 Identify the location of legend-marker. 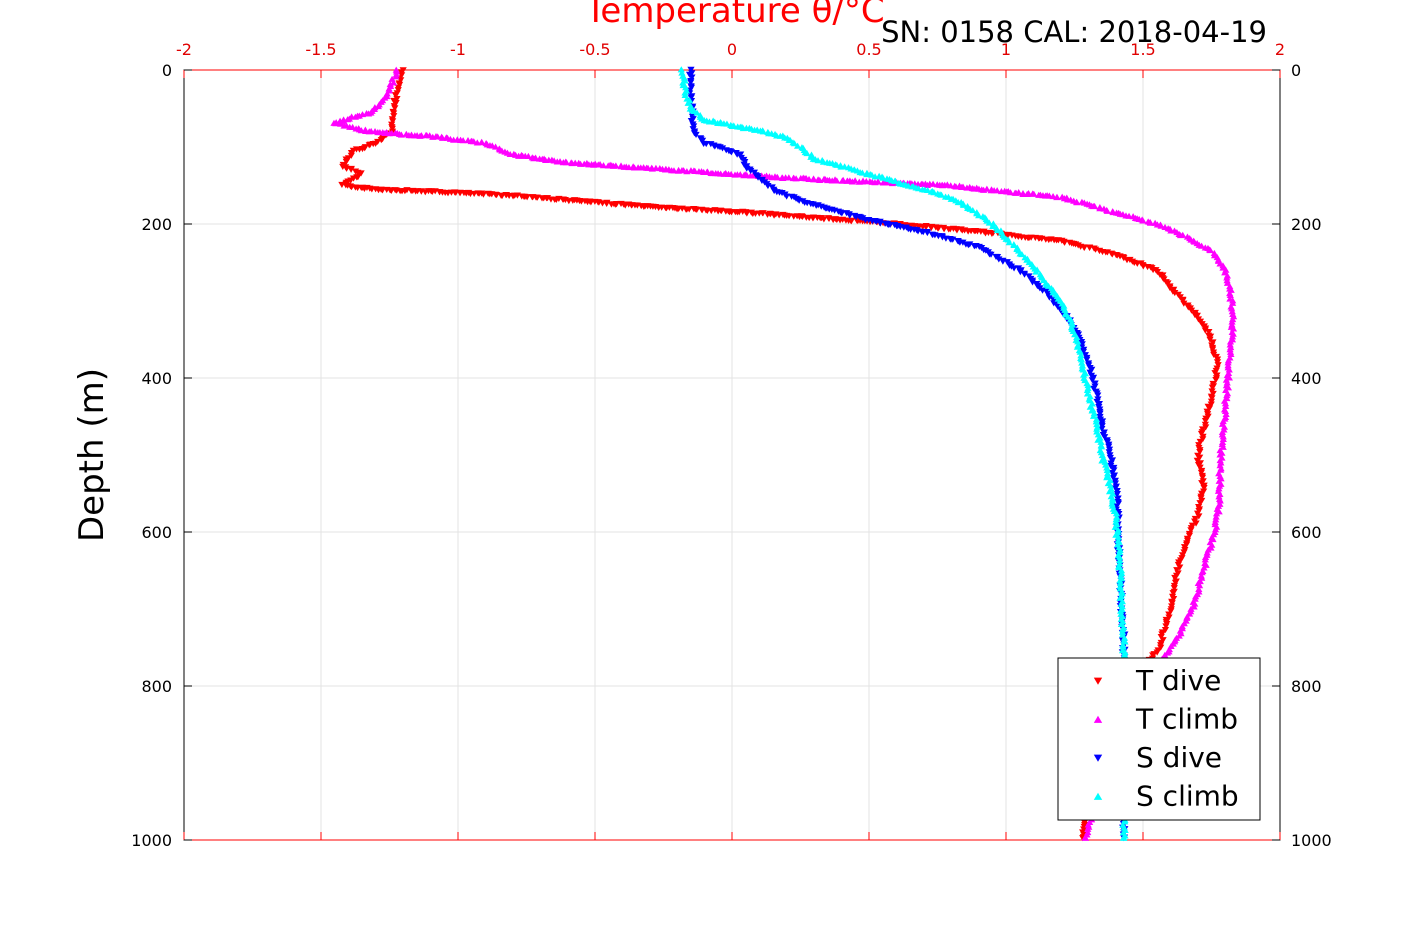
(1098, 758).